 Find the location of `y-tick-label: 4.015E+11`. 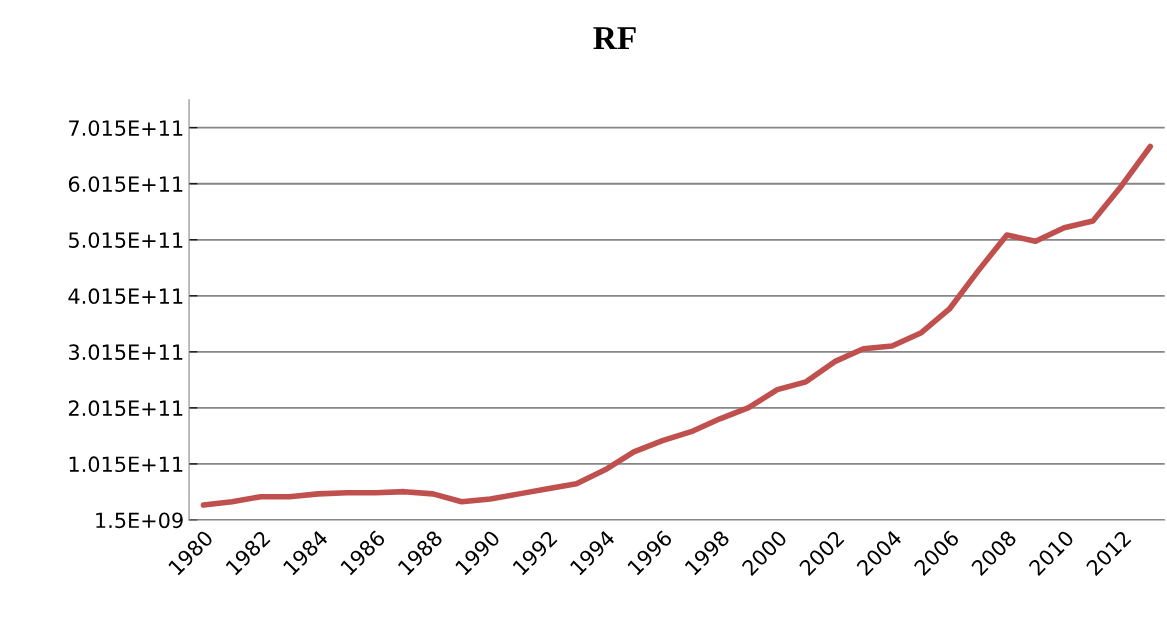

y-tick-label: 4.015E+11 is located at coordinates (125, 296).